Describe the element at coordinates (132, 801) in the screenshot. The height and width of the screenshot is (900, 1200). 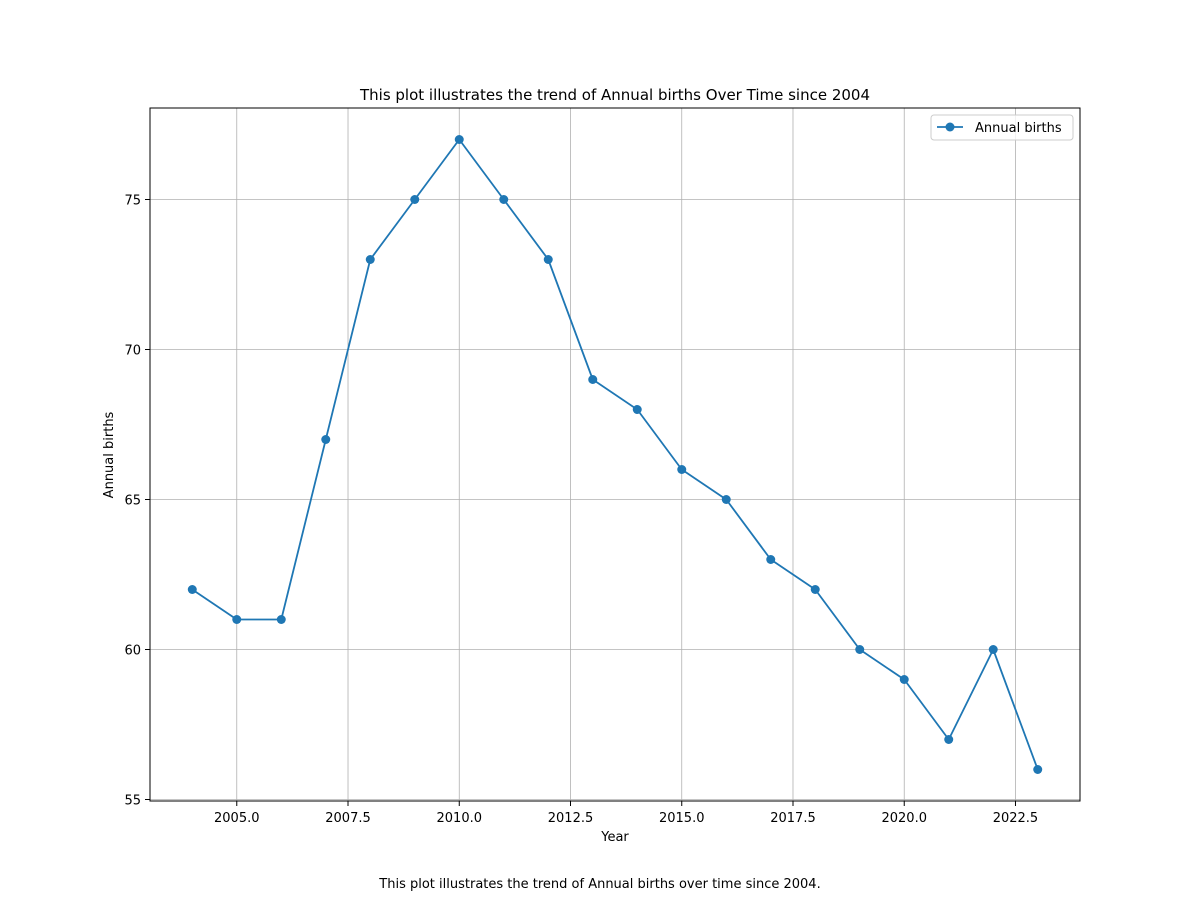
I see `y-tick-label: 55` at that location.